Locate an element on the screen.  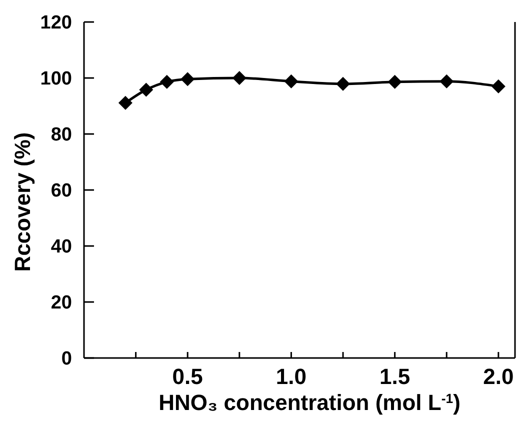
y-tick-label: 40 is located at coordinates (61, 247).